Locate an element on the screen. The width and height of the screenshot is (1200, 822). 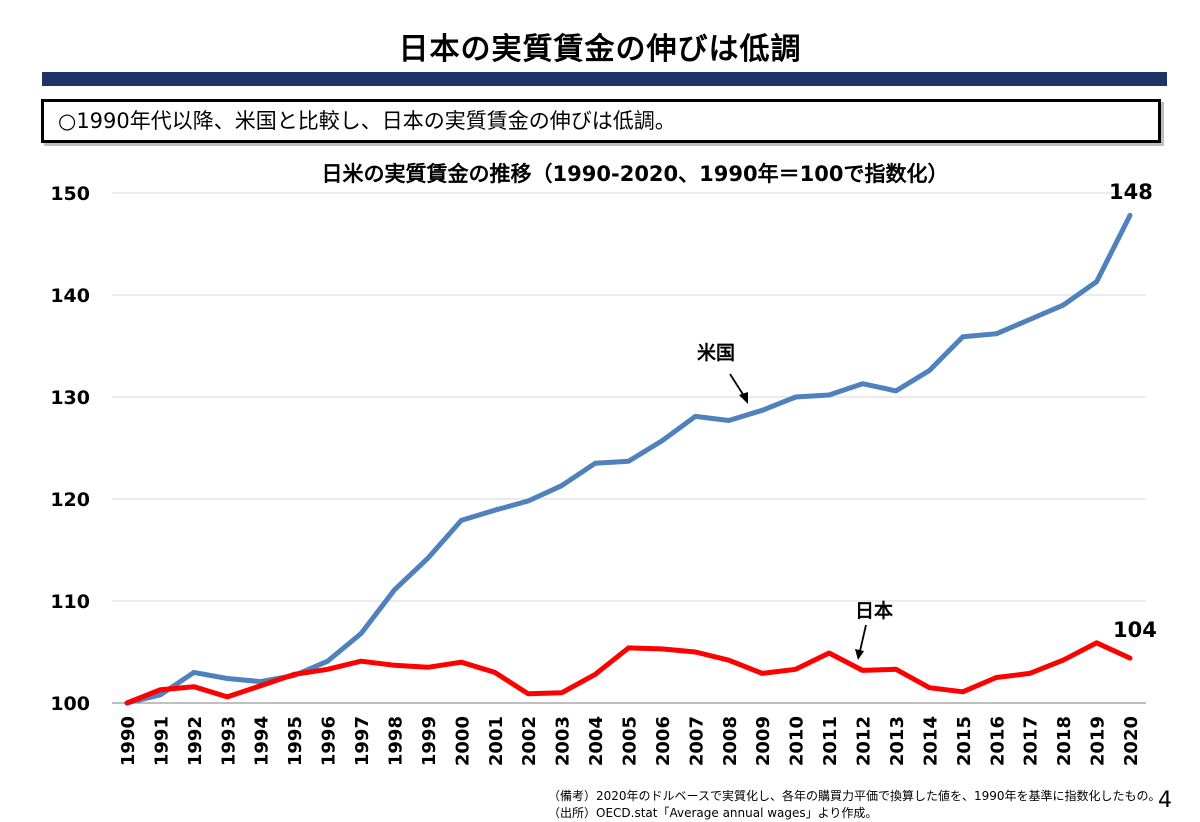
note-source: （出所）OECD.stat「Average annual wages」より作成。 is located at coordinates (713, 813).